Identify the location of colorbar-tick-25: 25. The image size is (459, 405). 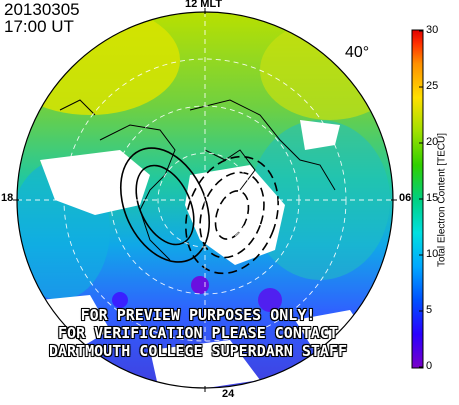
(432, 86).